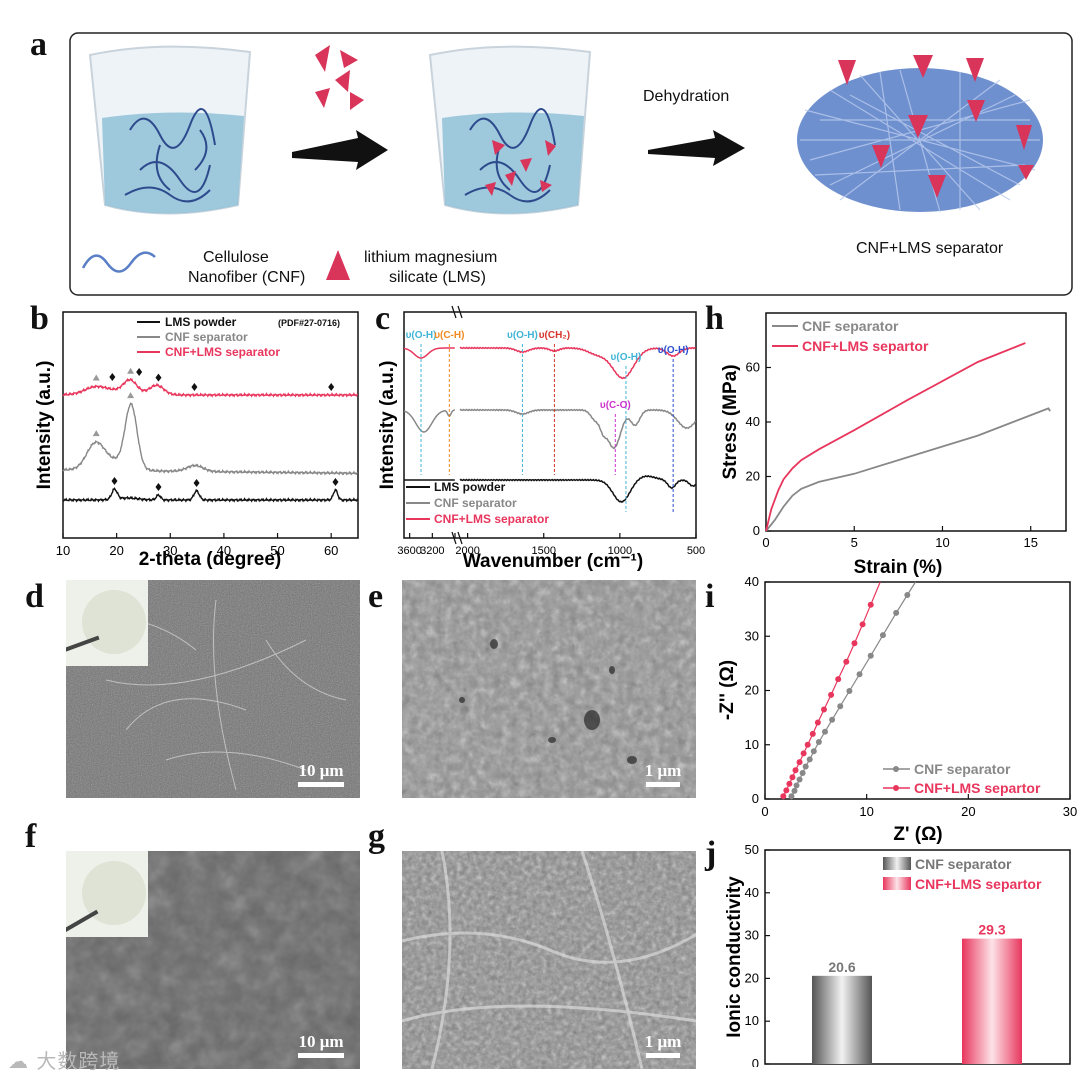 The height and width of the screenshot is (1081, 1080). I want to click on y-tick-label: 0, so click(755, 798).